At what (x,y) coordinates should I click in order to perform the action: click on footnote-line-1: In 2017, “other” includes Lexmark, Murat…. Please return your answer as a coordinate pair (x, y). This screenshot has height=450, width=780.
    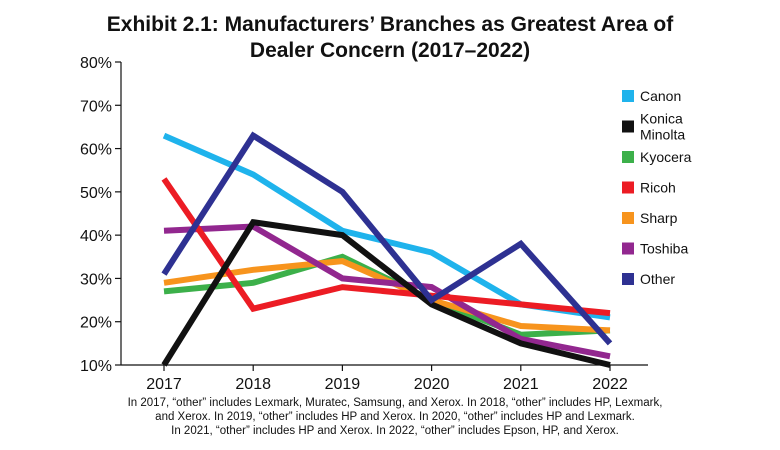
    Looking at the image, I should click on (395, 403).